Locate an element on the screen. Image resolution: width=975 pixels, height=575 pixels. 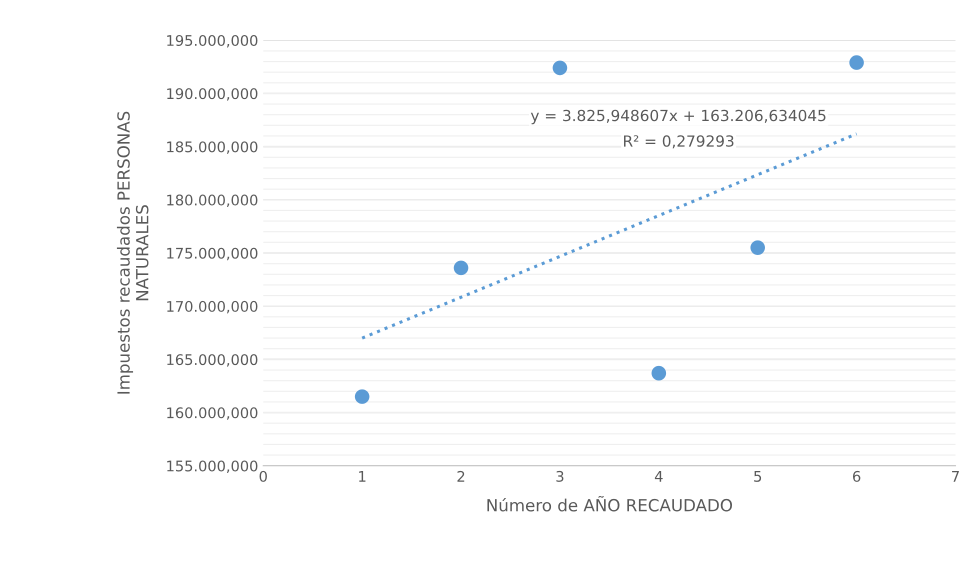
x-tick-label: 6 is located at coordinates (856, 476).